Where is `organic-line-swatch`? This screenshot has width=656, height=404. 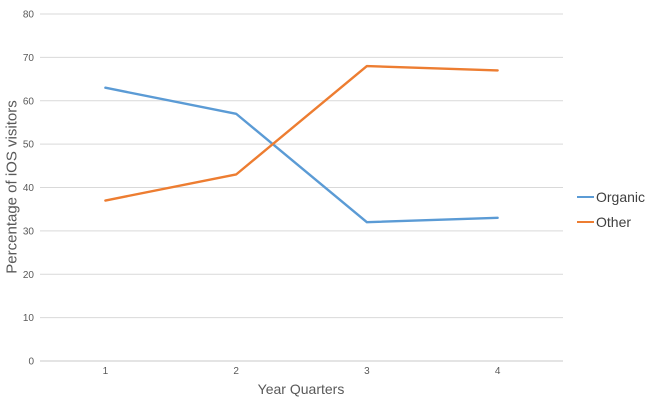
organic-line-swatch is located at coordinates (585, 196).